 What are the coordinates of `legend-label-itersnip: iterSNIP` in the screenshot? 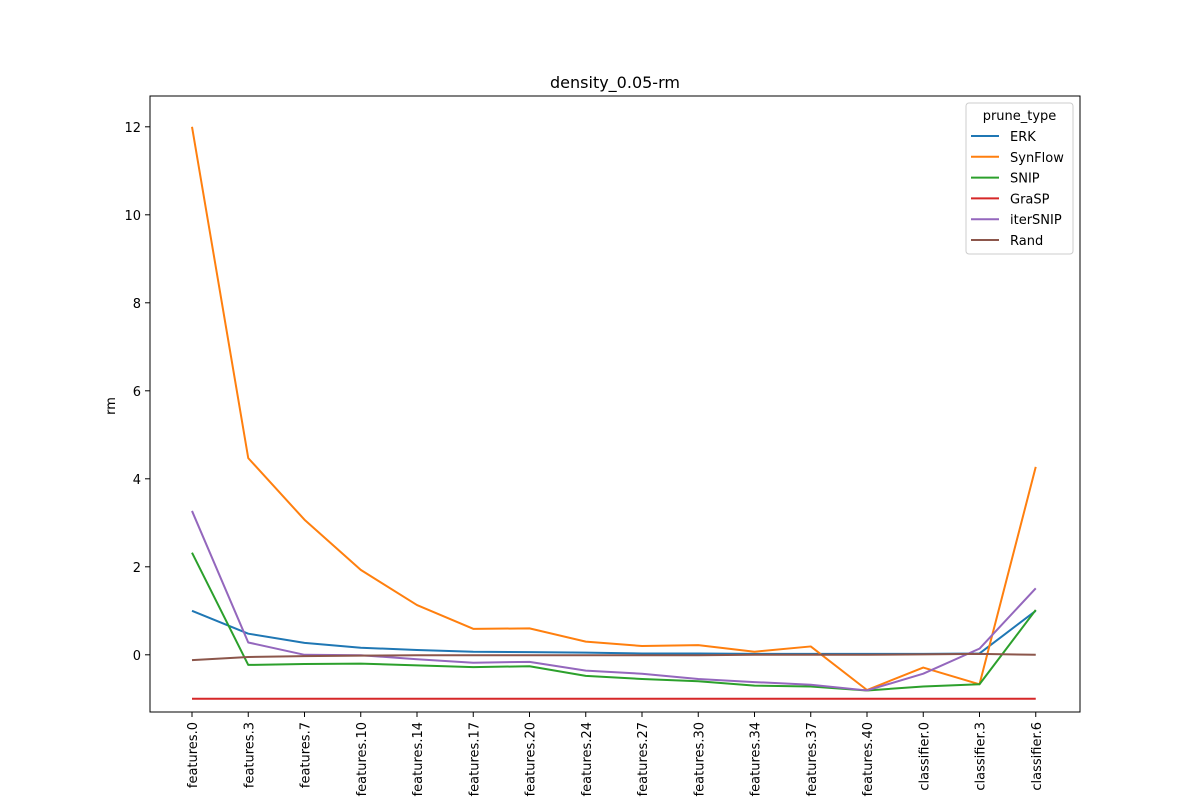 It's located at (1036, 220).